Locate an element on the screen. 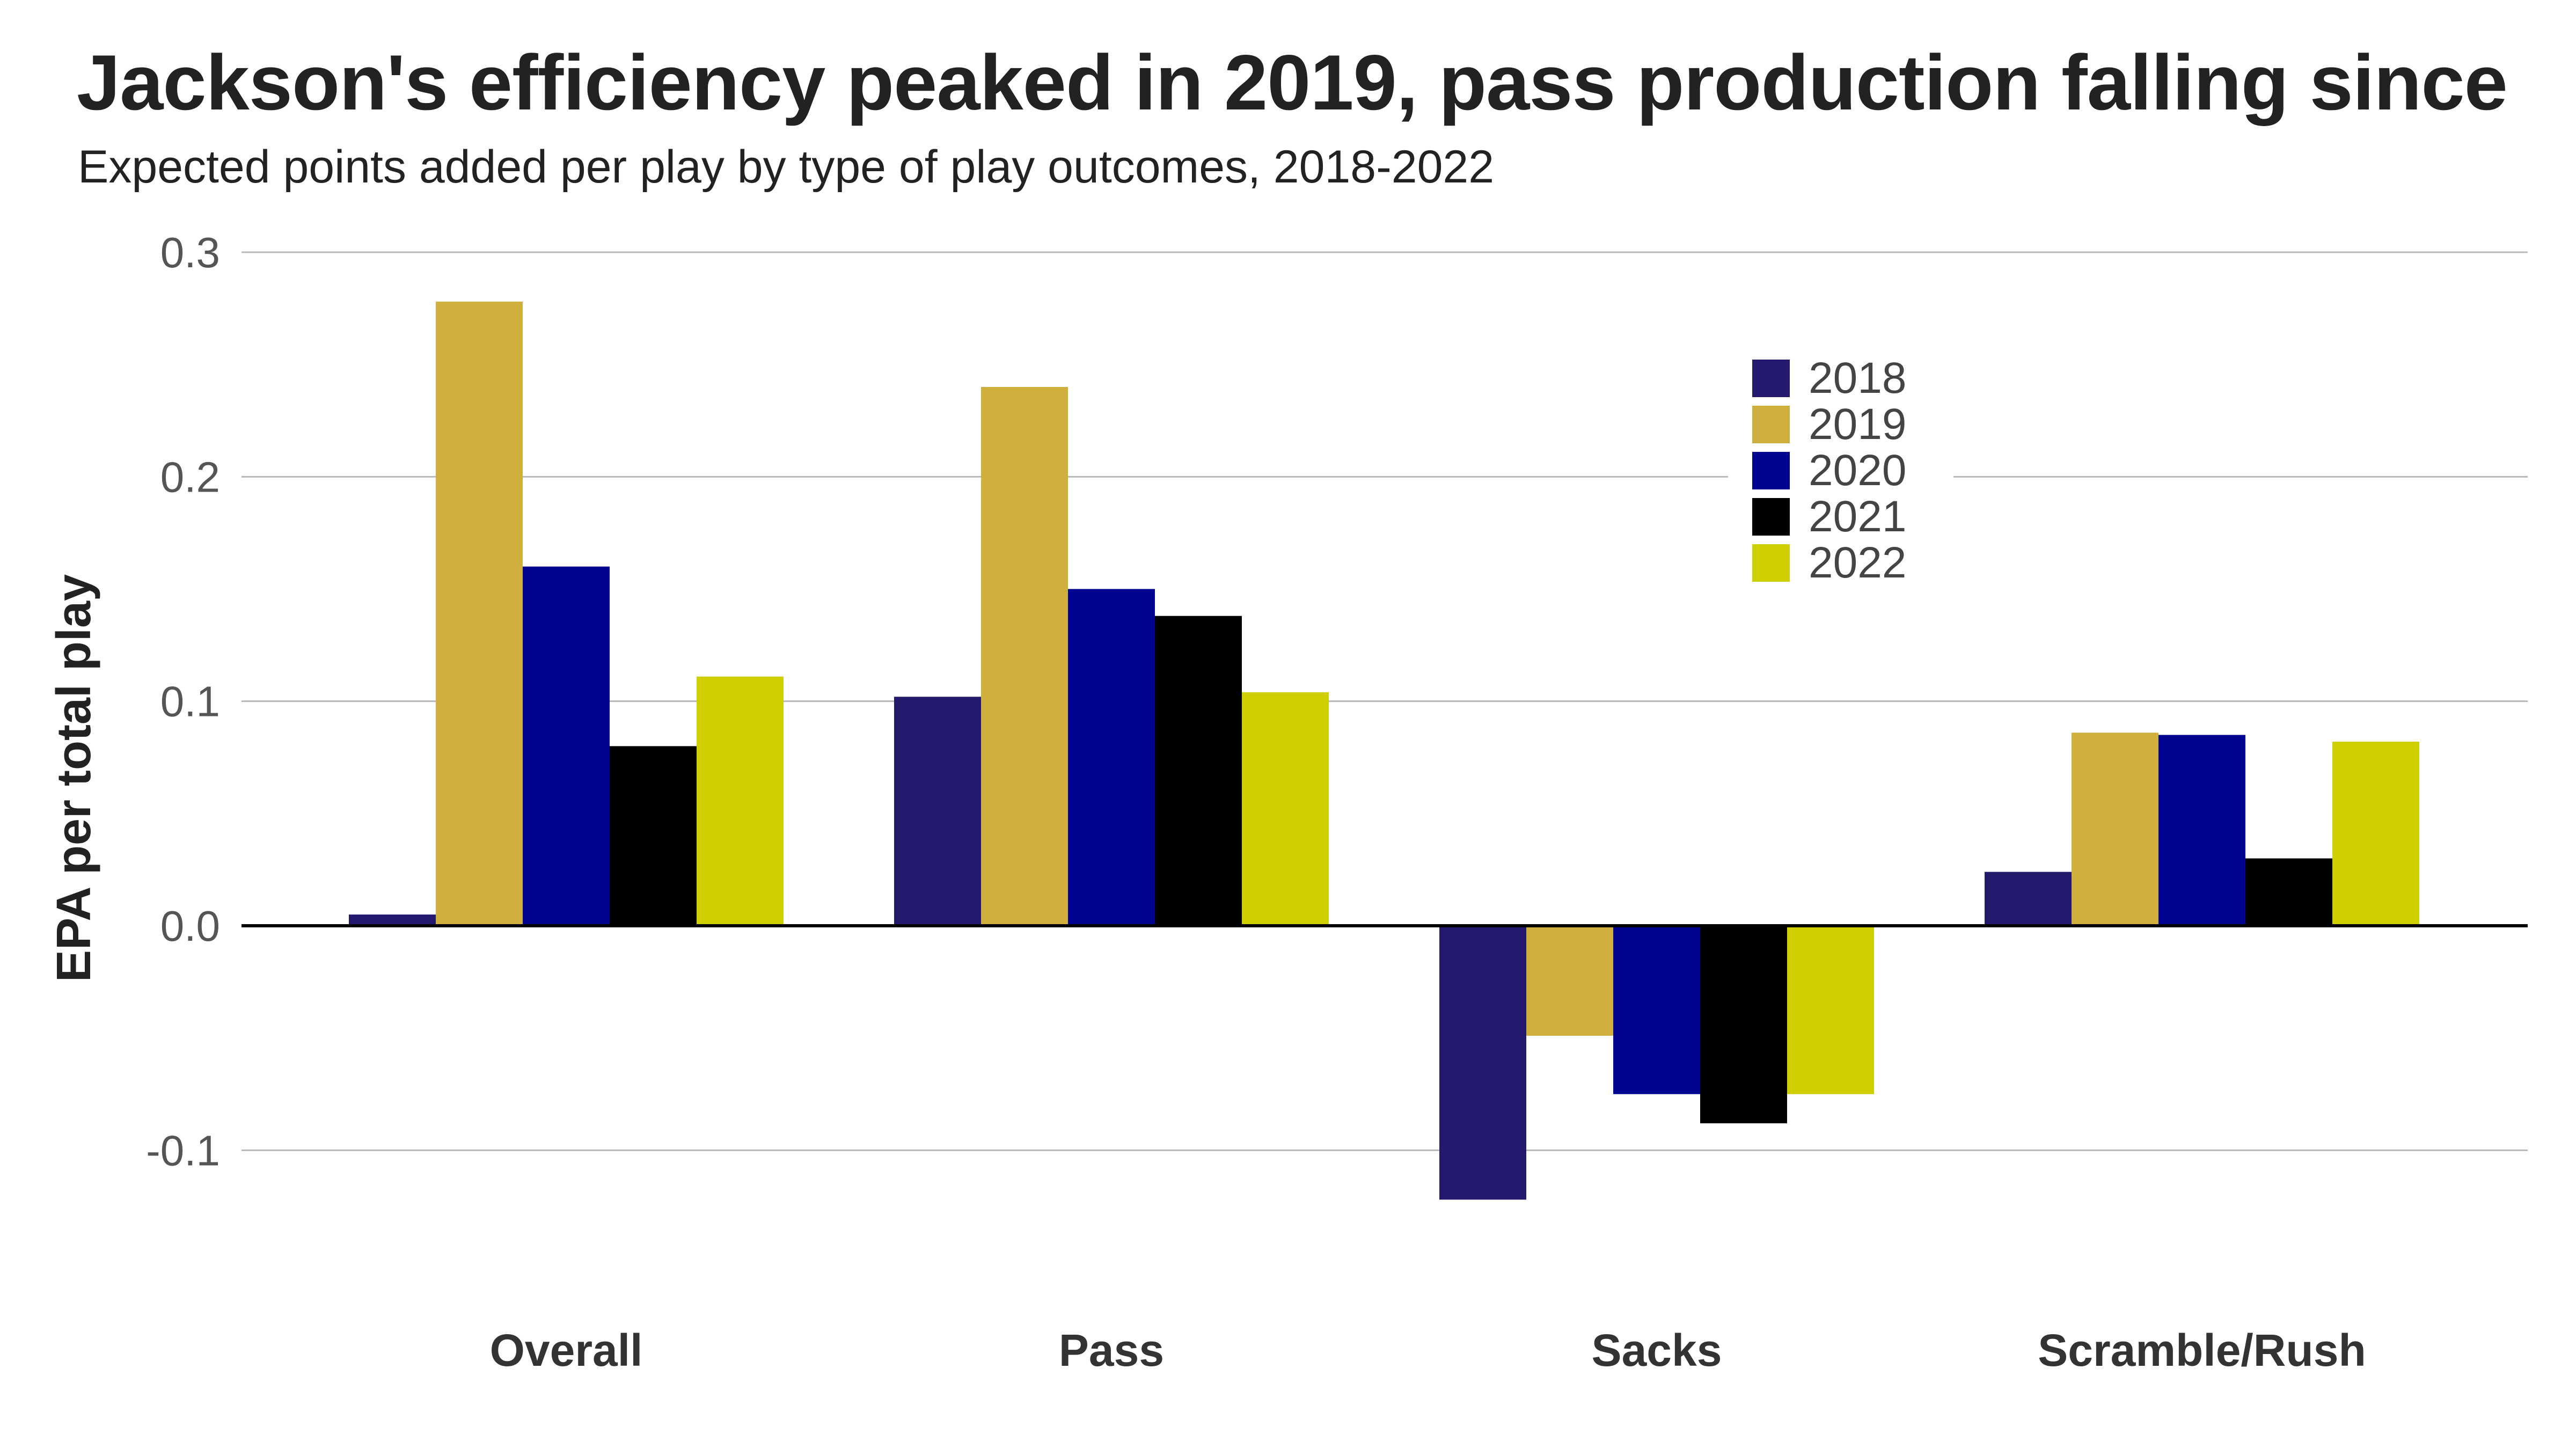  bar-2020-pass is located at coordinates (1111, 757).